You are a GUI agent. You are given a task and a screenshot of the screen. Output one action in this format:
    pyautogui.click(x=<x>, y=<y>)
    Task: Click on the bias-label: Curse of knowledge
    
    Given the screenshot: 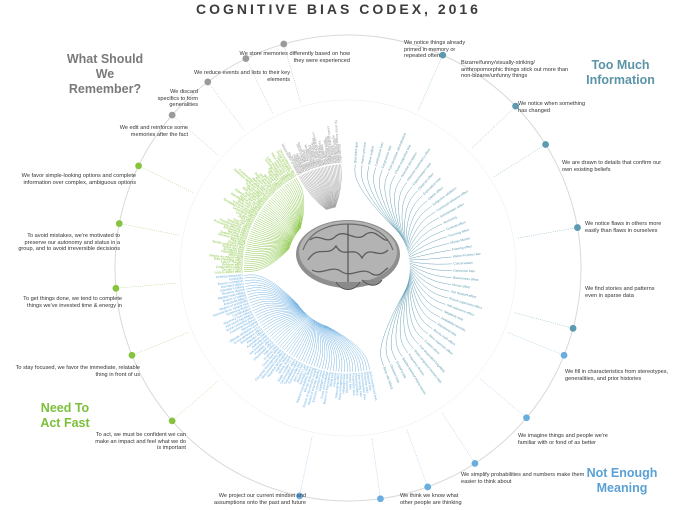 What is the action you would take?
    pyautogui.click(x=325, y=385)
    